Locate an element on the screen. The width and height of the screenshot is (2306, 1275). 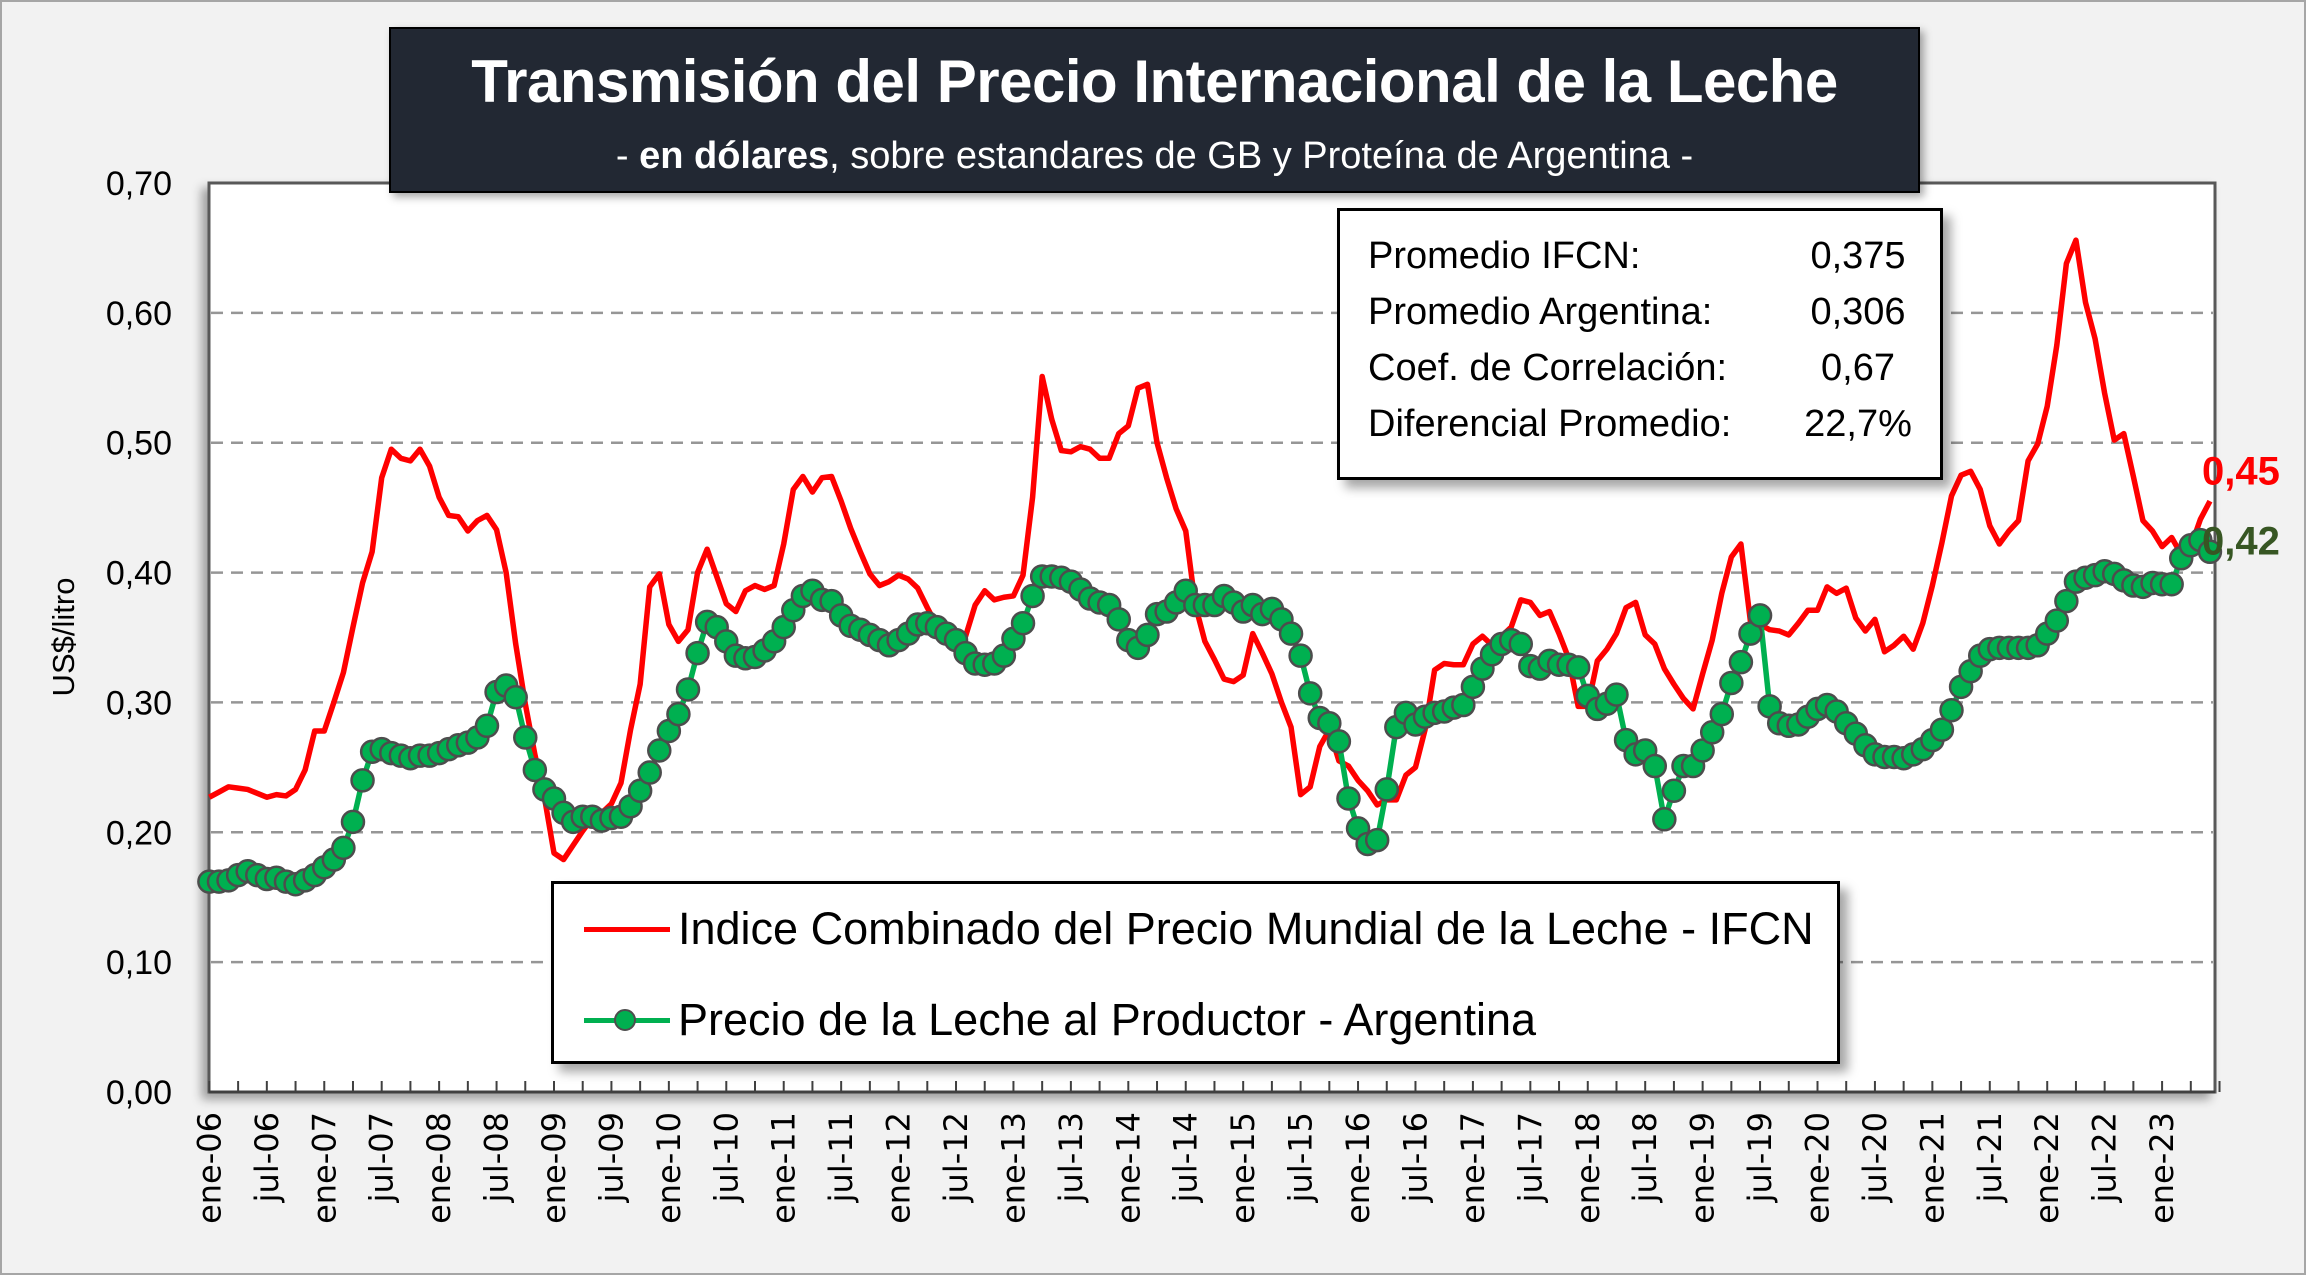
x-tick-label: jul-10 is located at coordinates (726, 1157).